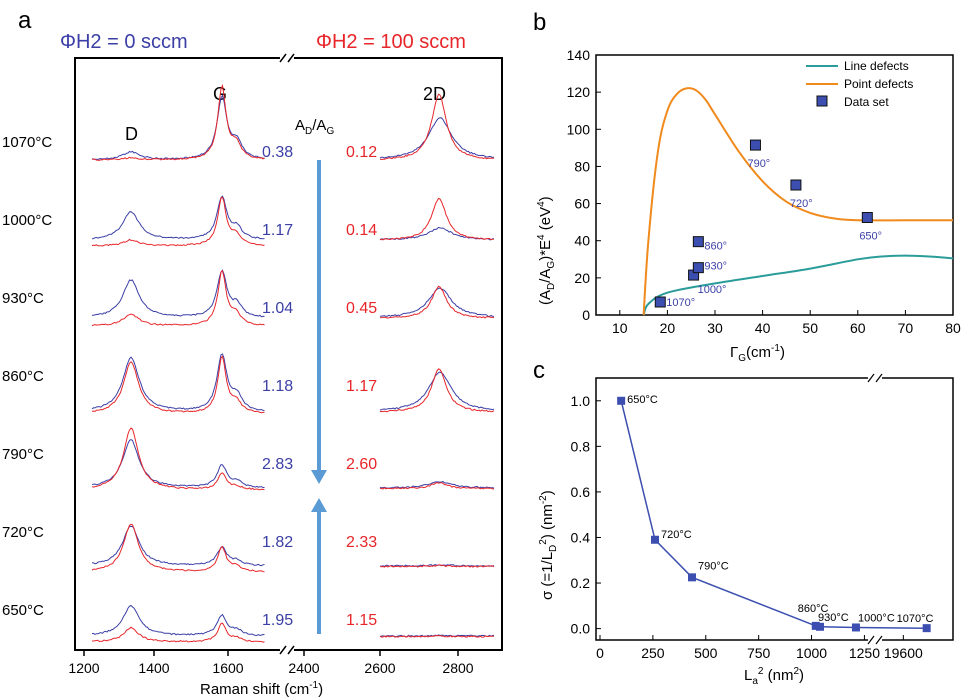 Image resolution: width=964 pixels, height=697 pixels. Describe the element at coordinates (582, 166) in the screenshot. I see `b-y-tick-label: 80` at that location.